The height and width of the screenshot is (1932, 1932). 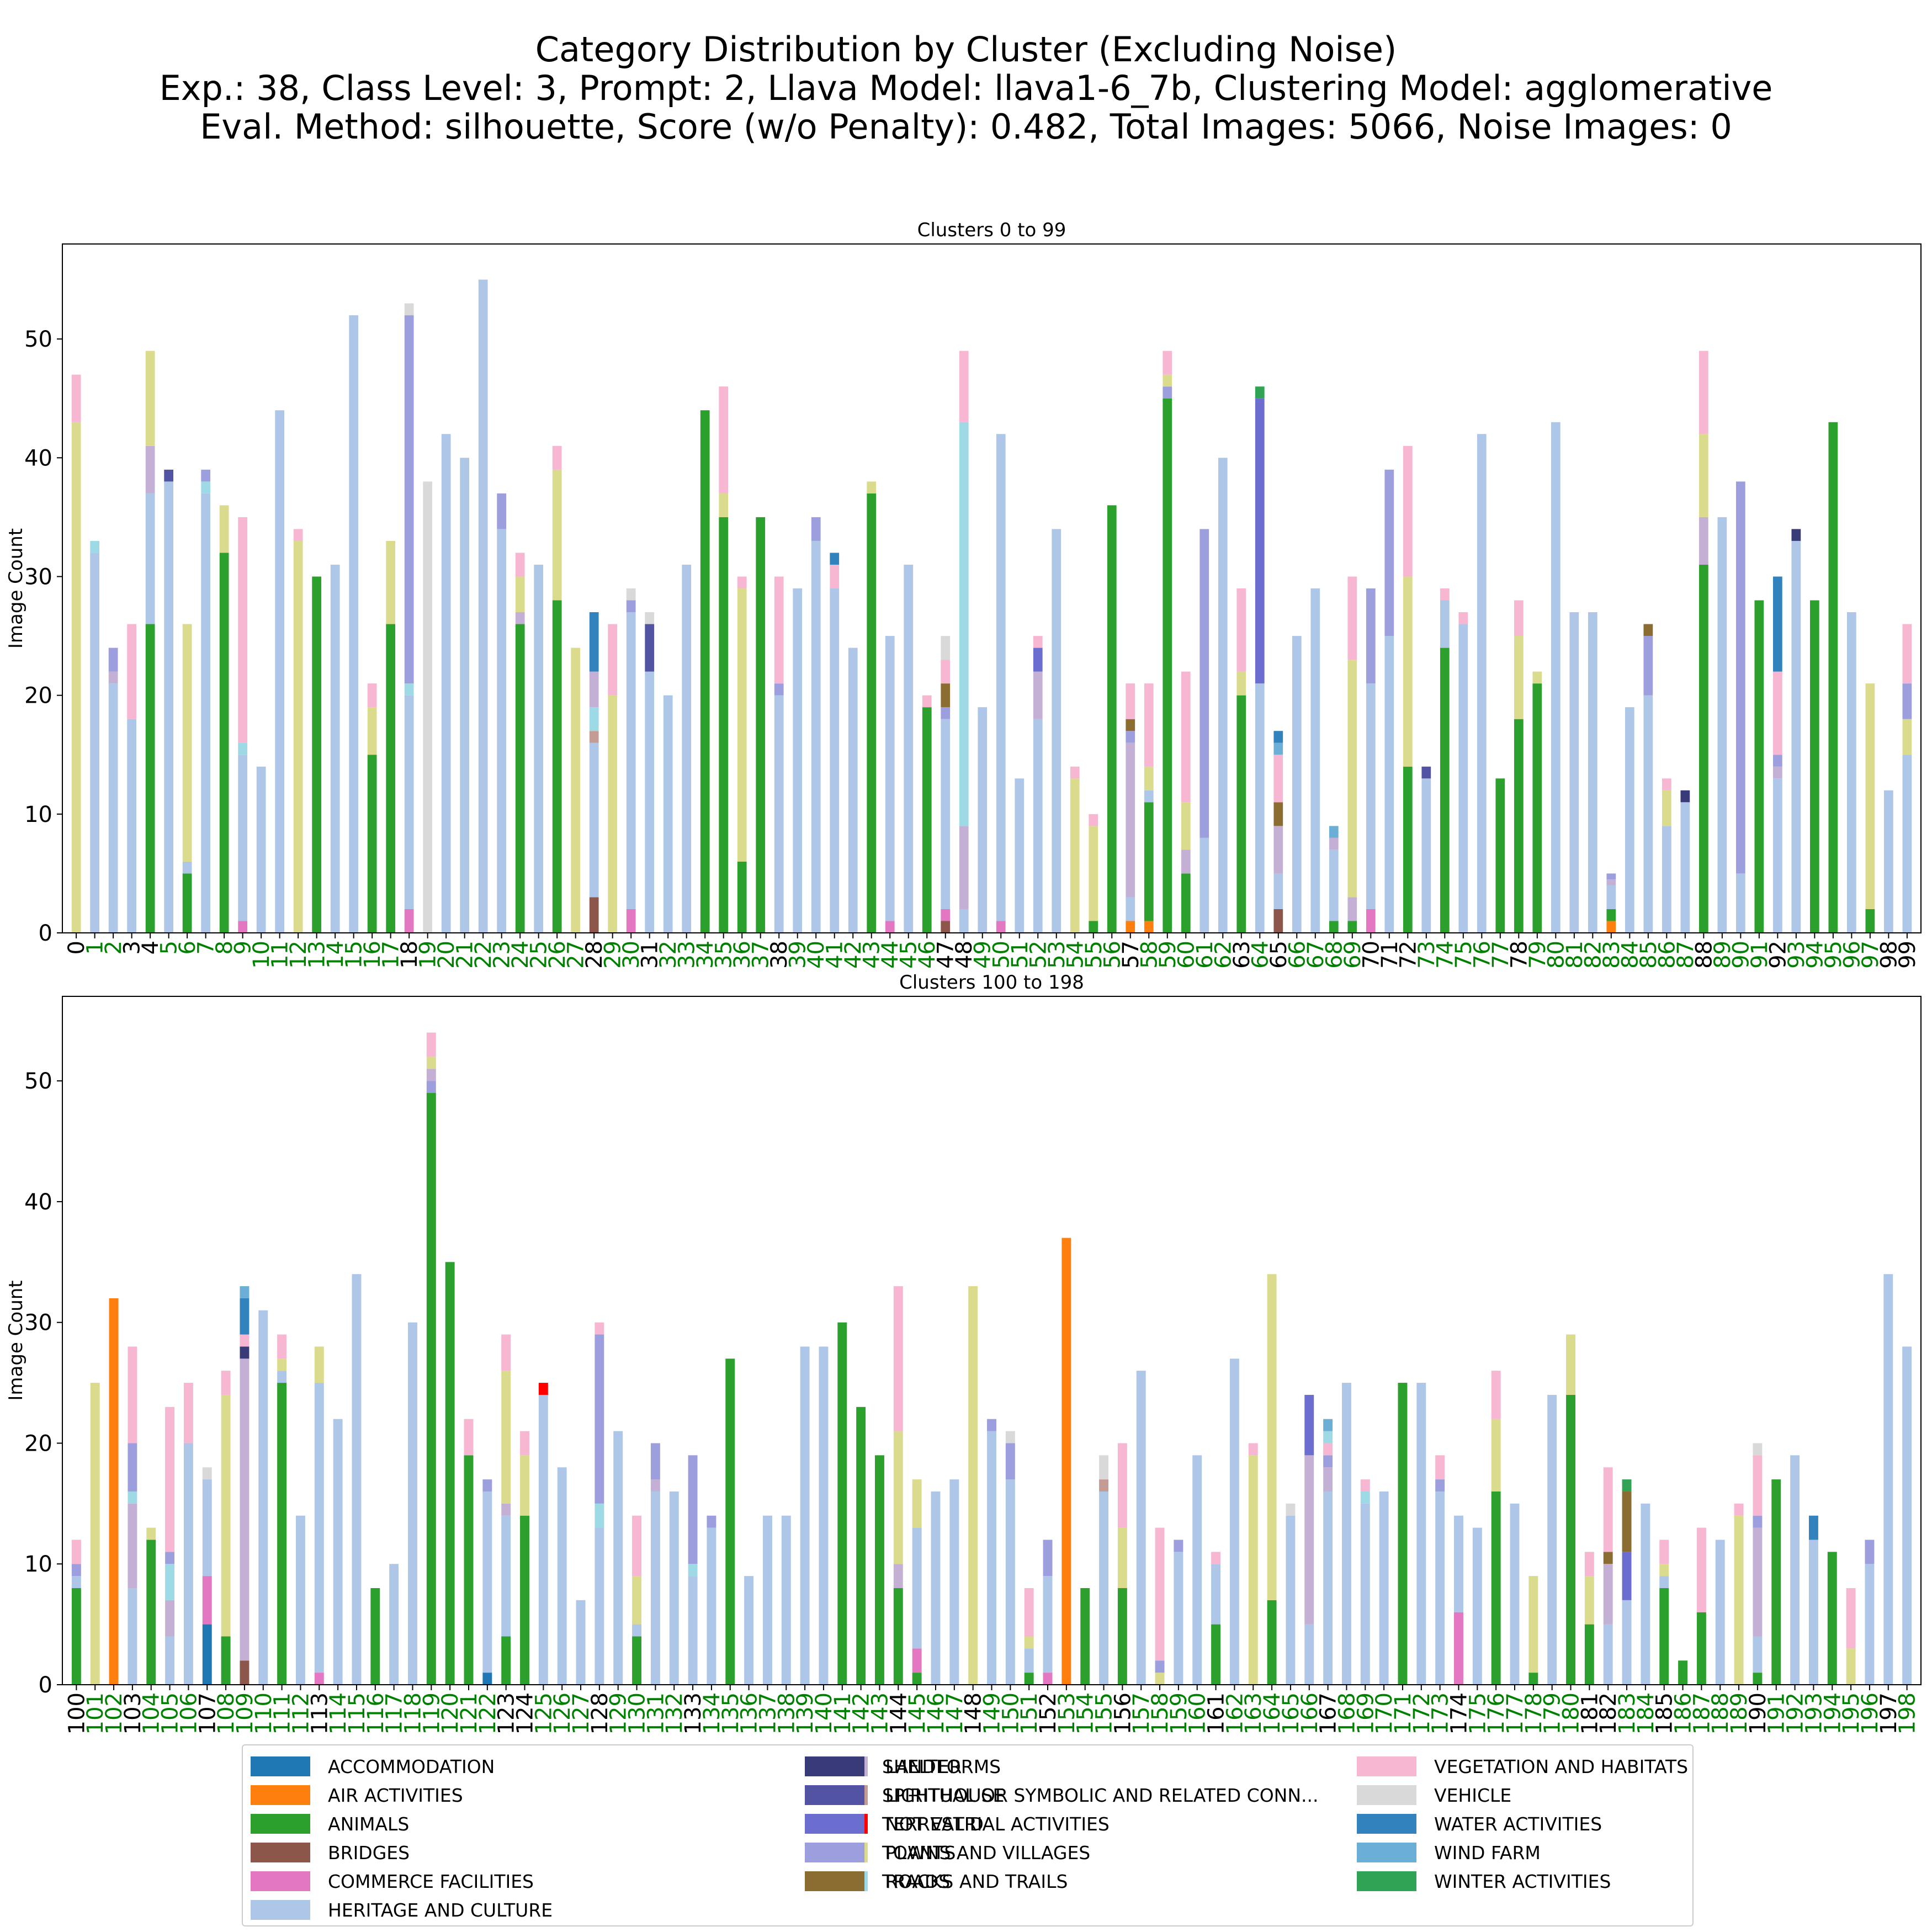 I want to click on x-tick-label: 19, so click(x=429, y=955).